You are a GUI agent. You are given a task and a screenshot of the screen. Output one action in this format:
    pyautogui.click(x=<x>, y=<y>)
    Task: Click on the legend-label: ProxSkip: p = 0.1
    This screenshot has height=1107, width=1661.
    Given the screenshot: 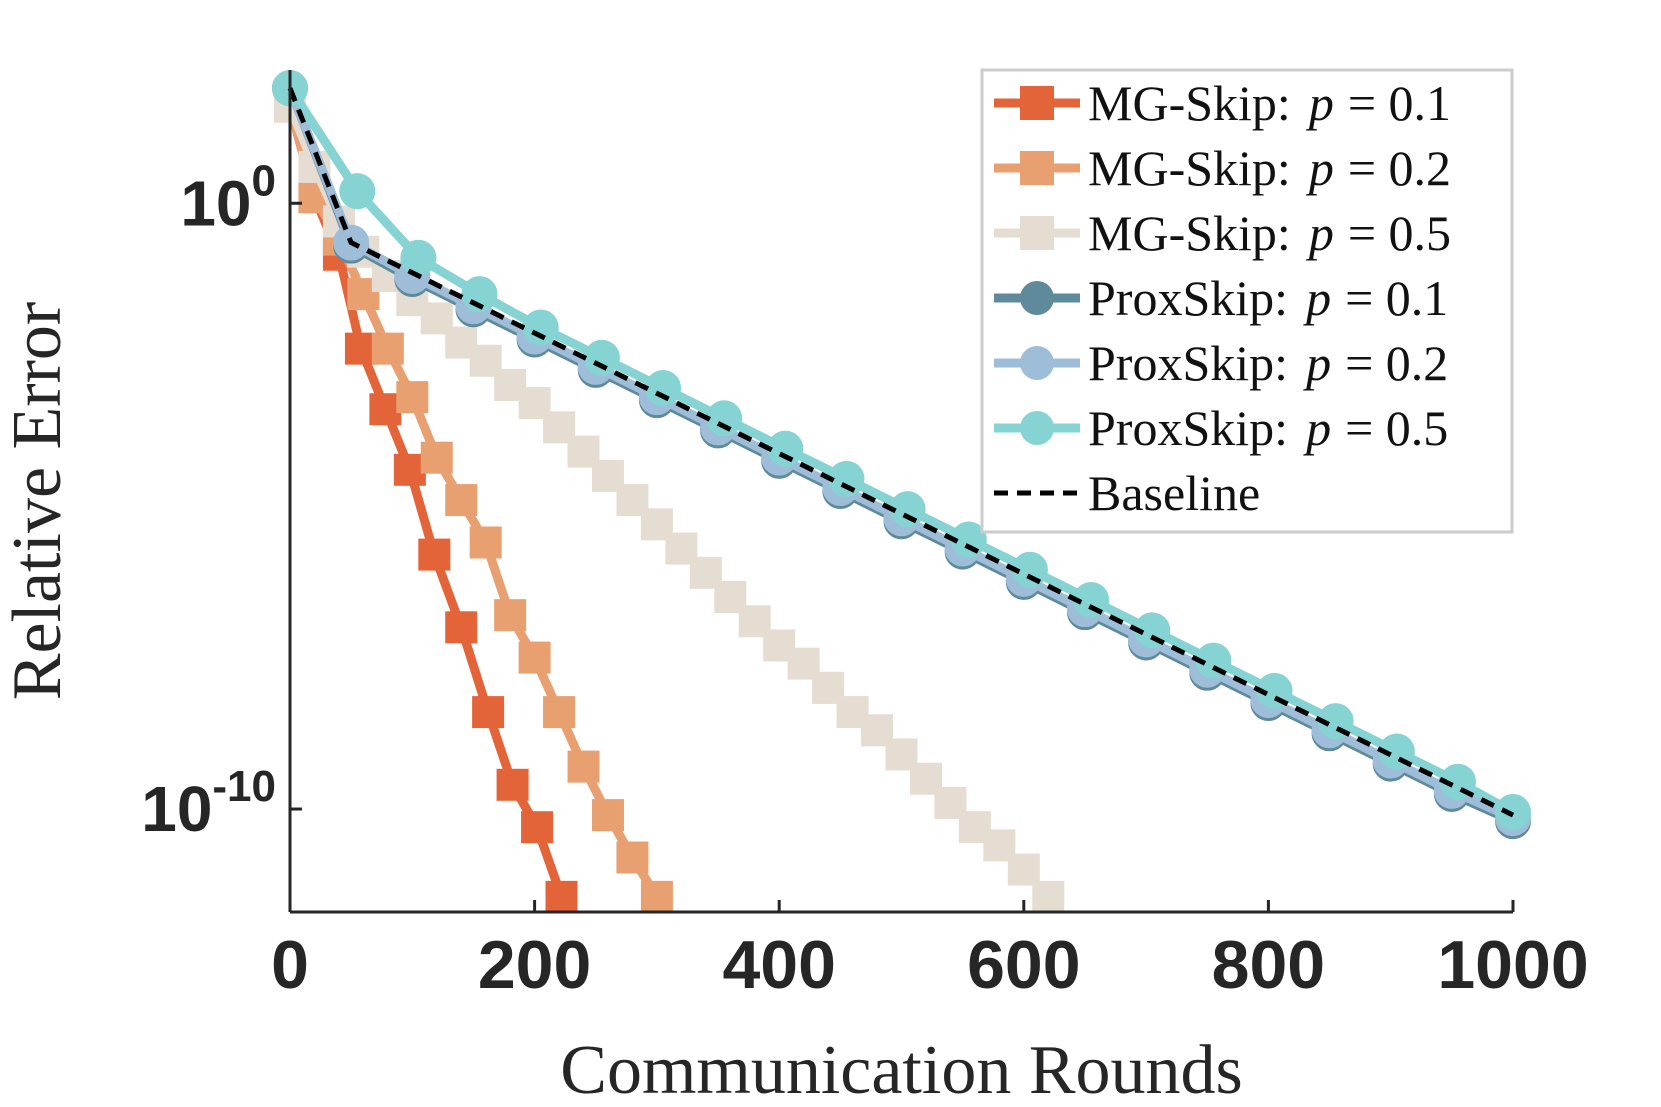 What is the action you would take?
    pyautogui.click(x=1268, y=298)
    